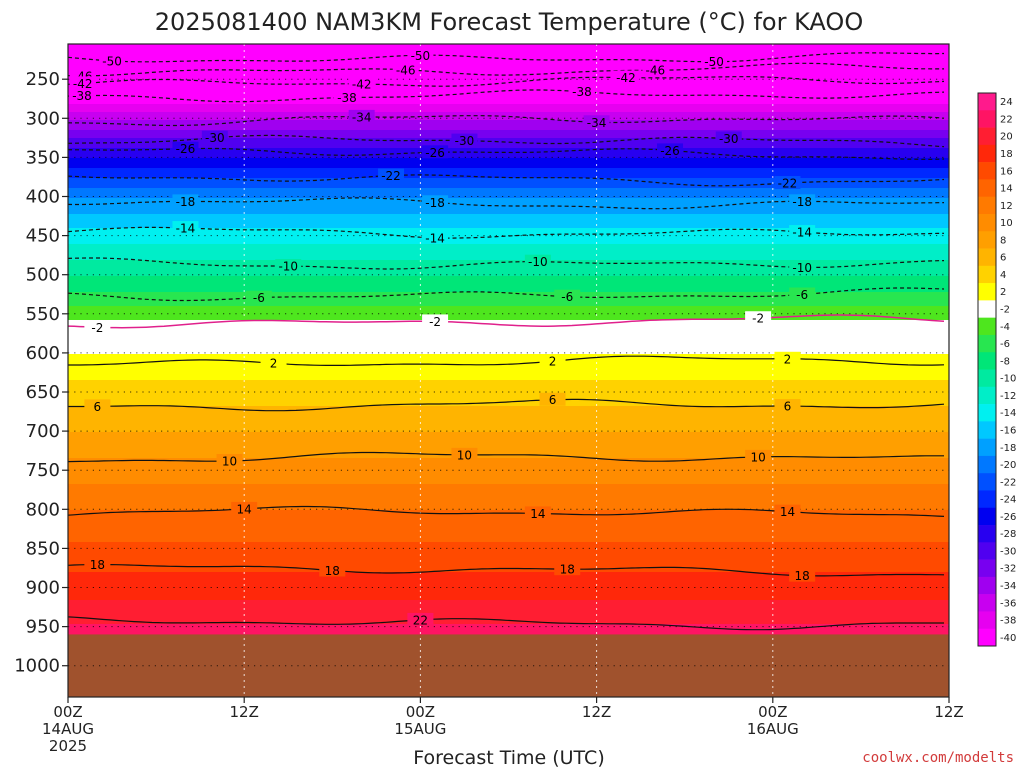 This screenshot has width=1024, height=768. I want to click on contour-label: -22, so click(391, 176).